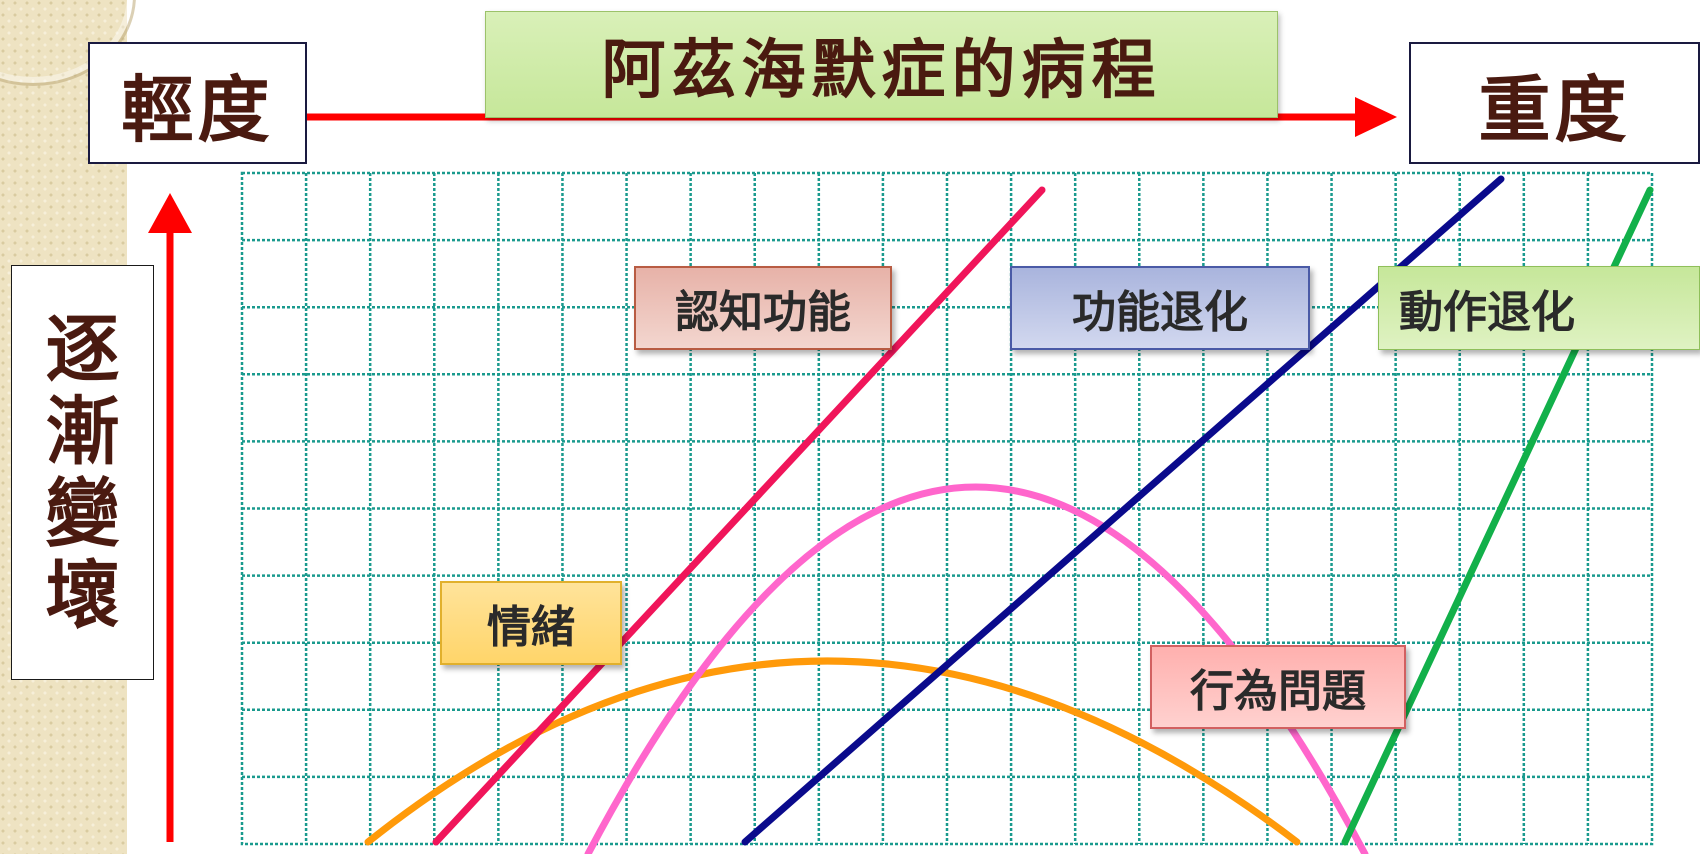 The image size is (1700, 854). What do you see at coordinates (170, 213) in the screenshot?
I see `vertical-arrow-head` at bounding box center [170, 213].